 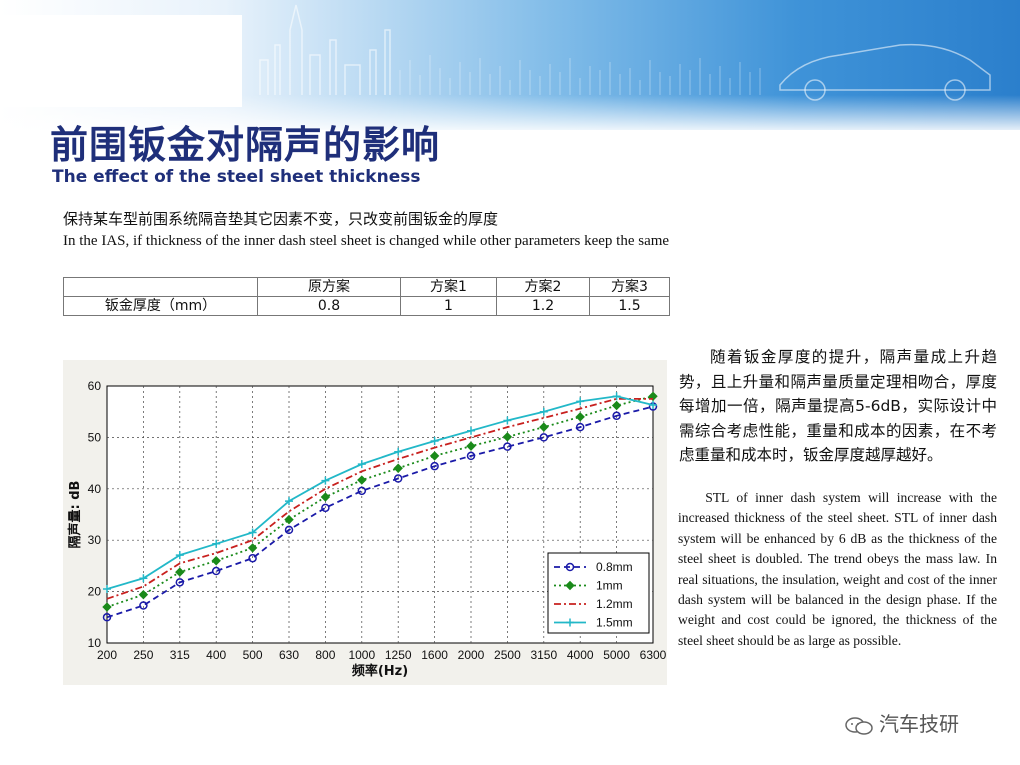 I want to click on x-tick-label: 5000, so click(x=616, y=655).